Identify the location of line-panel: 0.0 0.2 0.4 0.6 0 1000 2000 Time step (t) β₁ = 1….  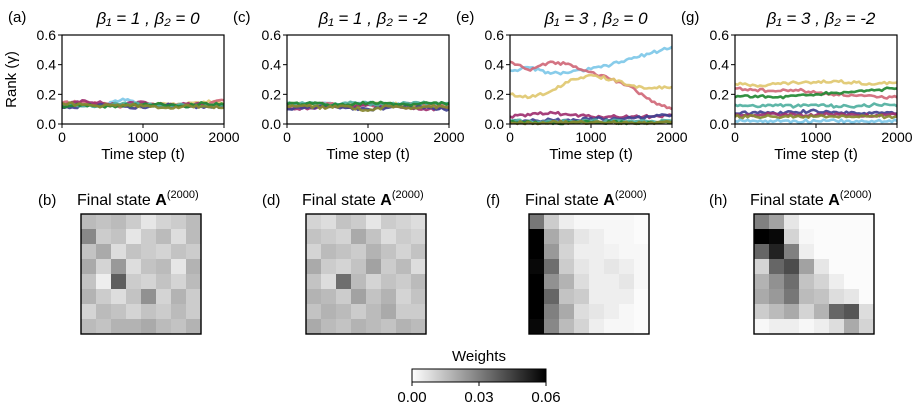
(349, 86).